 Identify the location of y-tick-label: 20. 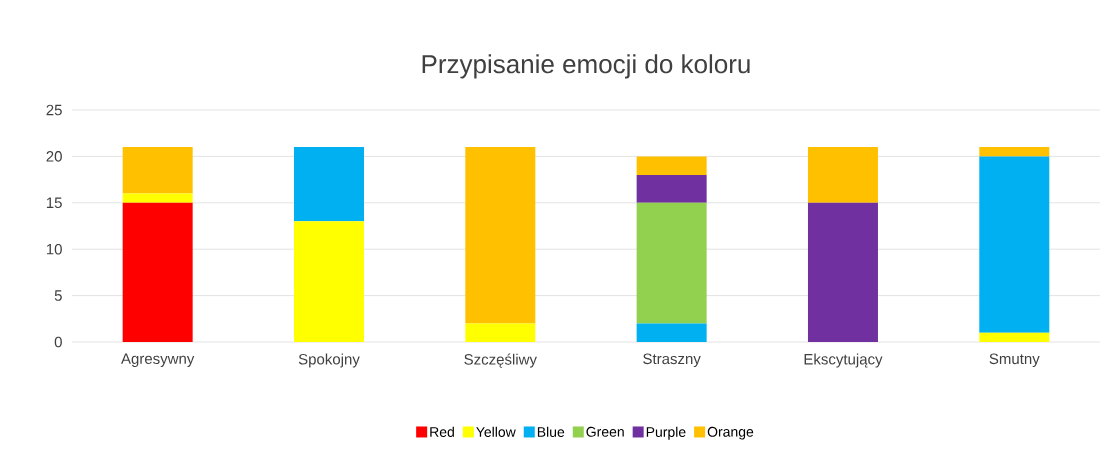
(54, 156).